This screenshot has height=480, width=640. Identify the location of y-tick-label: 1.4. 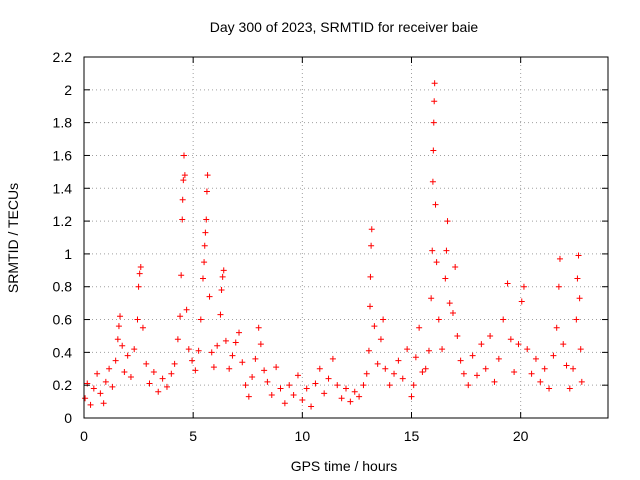
(63, 188).